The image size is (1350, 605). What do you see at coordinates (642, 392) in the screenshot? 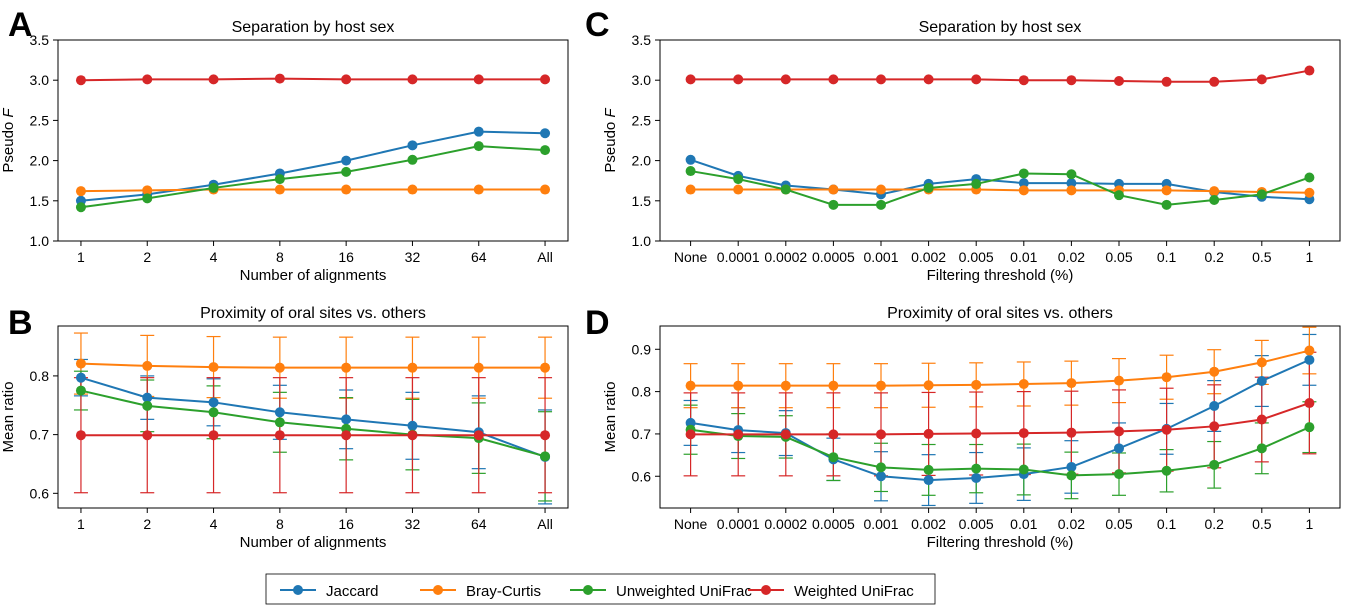
I see `y-tick-label: 0.8` at bounding box center [642, 392].